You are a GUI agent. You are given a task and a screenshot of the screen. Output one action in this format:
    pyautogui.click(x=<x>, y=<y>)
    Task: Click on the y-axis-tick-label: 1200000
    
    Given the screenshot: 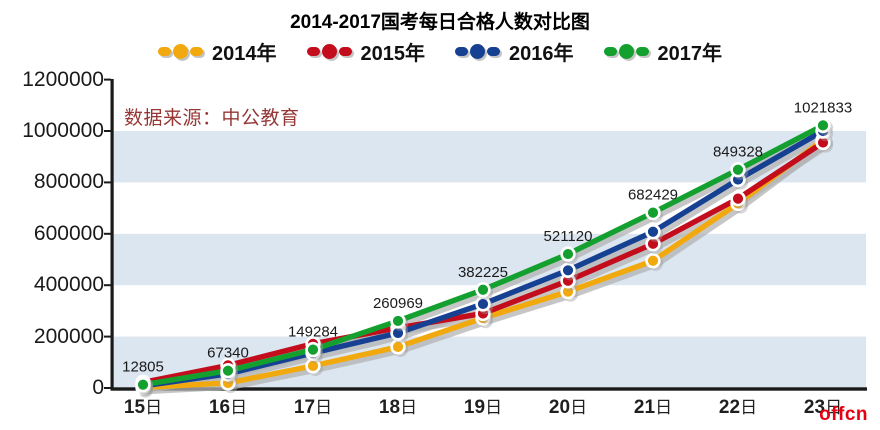 What is the action you would take?
    pyautogui.click(x=63, y=79)
    